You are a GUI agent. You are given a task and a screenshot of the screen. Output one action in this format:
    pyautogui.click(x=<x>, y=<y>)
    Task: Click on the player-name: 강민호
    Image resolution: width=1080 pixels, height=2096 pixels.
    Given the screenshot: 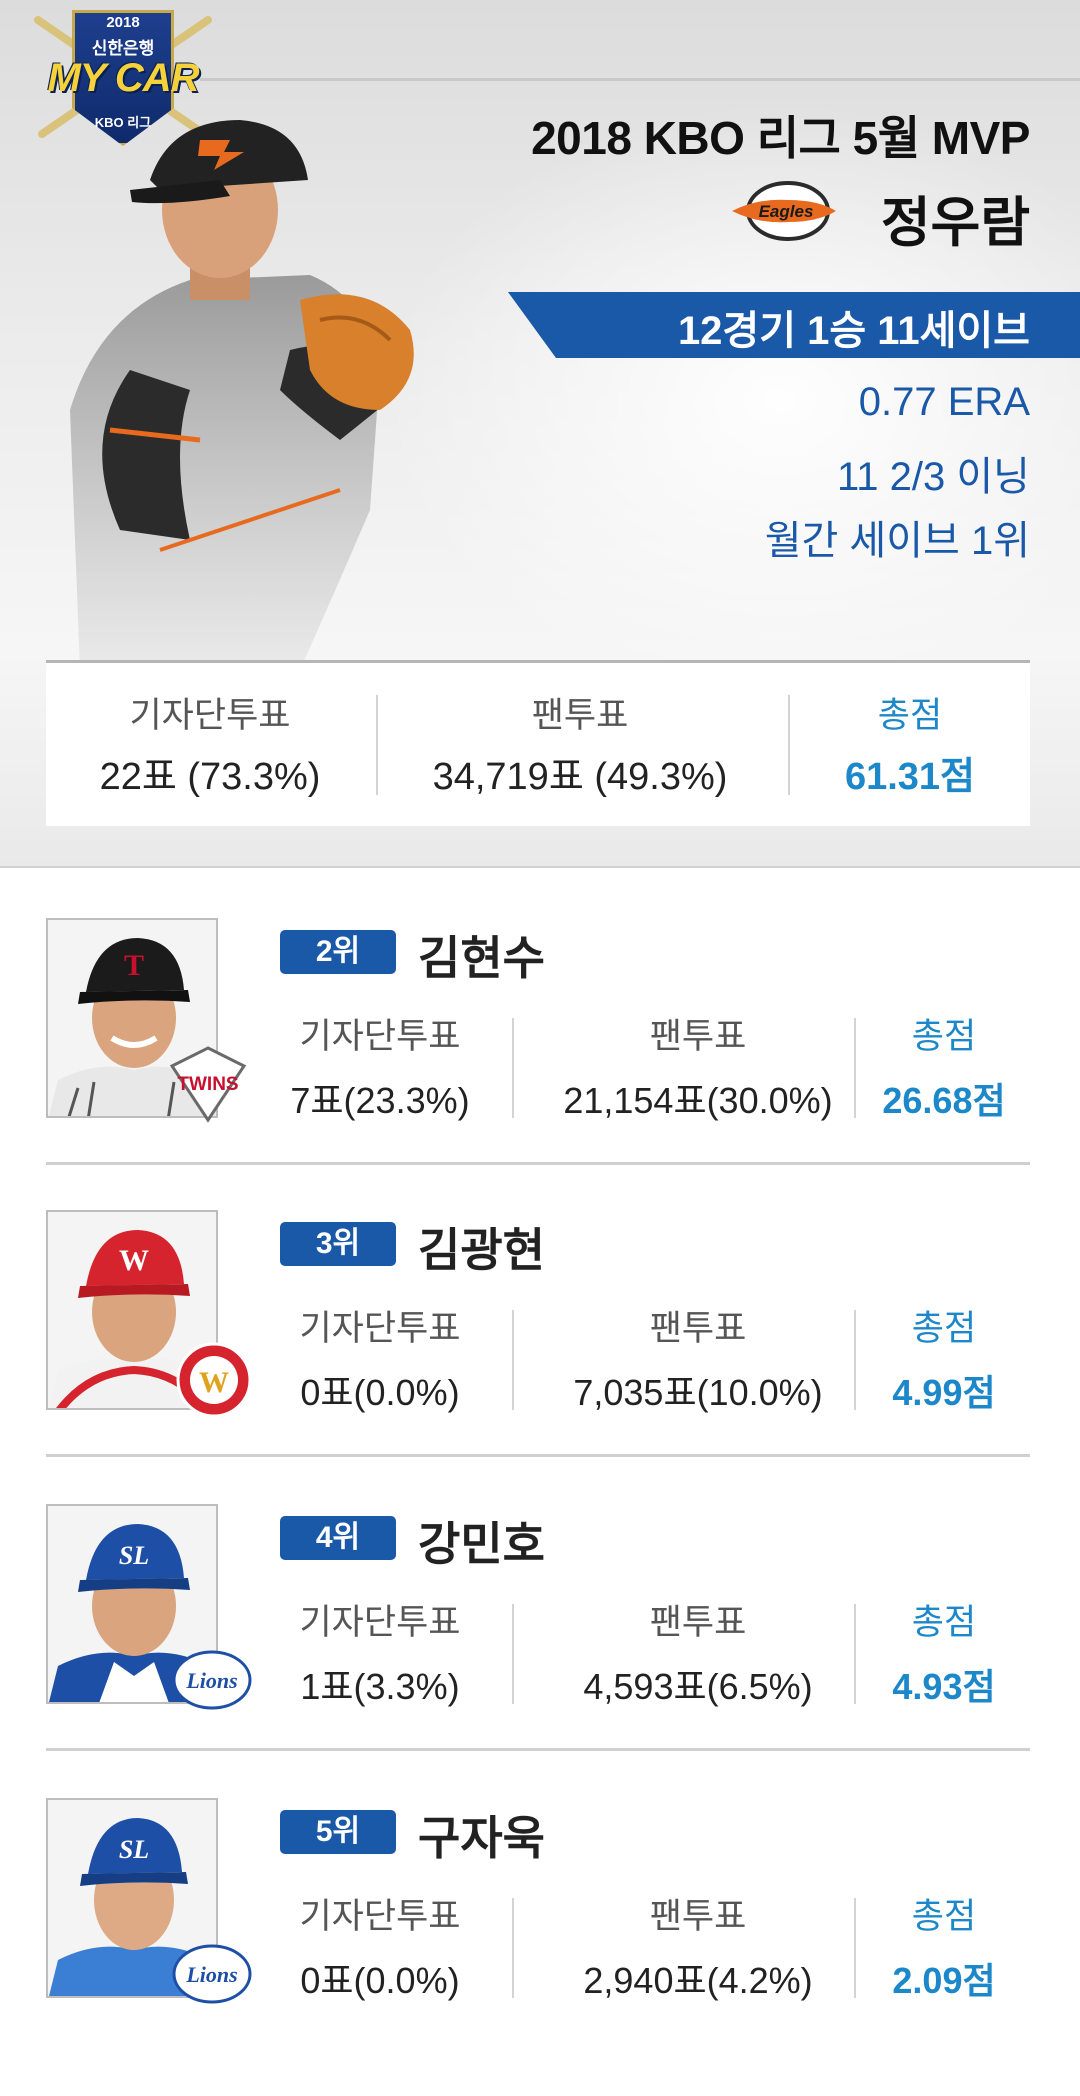 What is the action you would take?
    pyautogui.click(x=481, y=1544)
    